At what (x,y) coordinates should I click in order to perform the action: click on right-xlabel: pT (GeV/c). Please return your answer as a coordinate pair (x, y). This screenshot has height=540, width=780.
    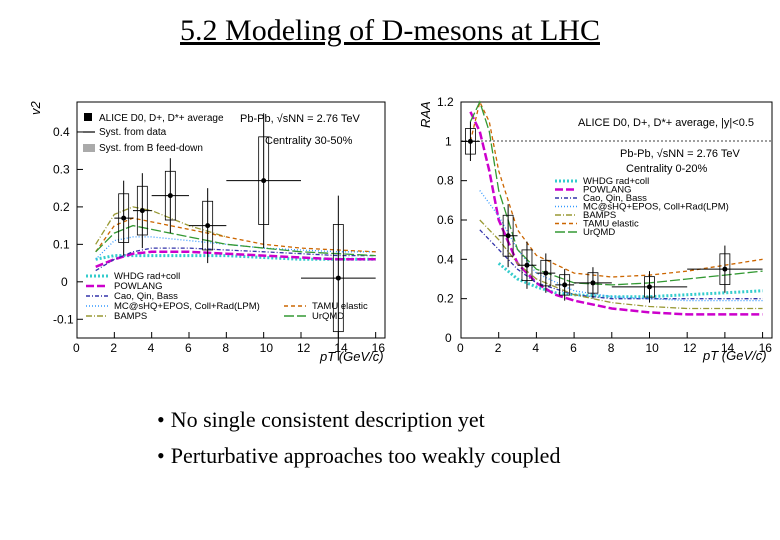
    Looking at the image, I should click on (734, 355).